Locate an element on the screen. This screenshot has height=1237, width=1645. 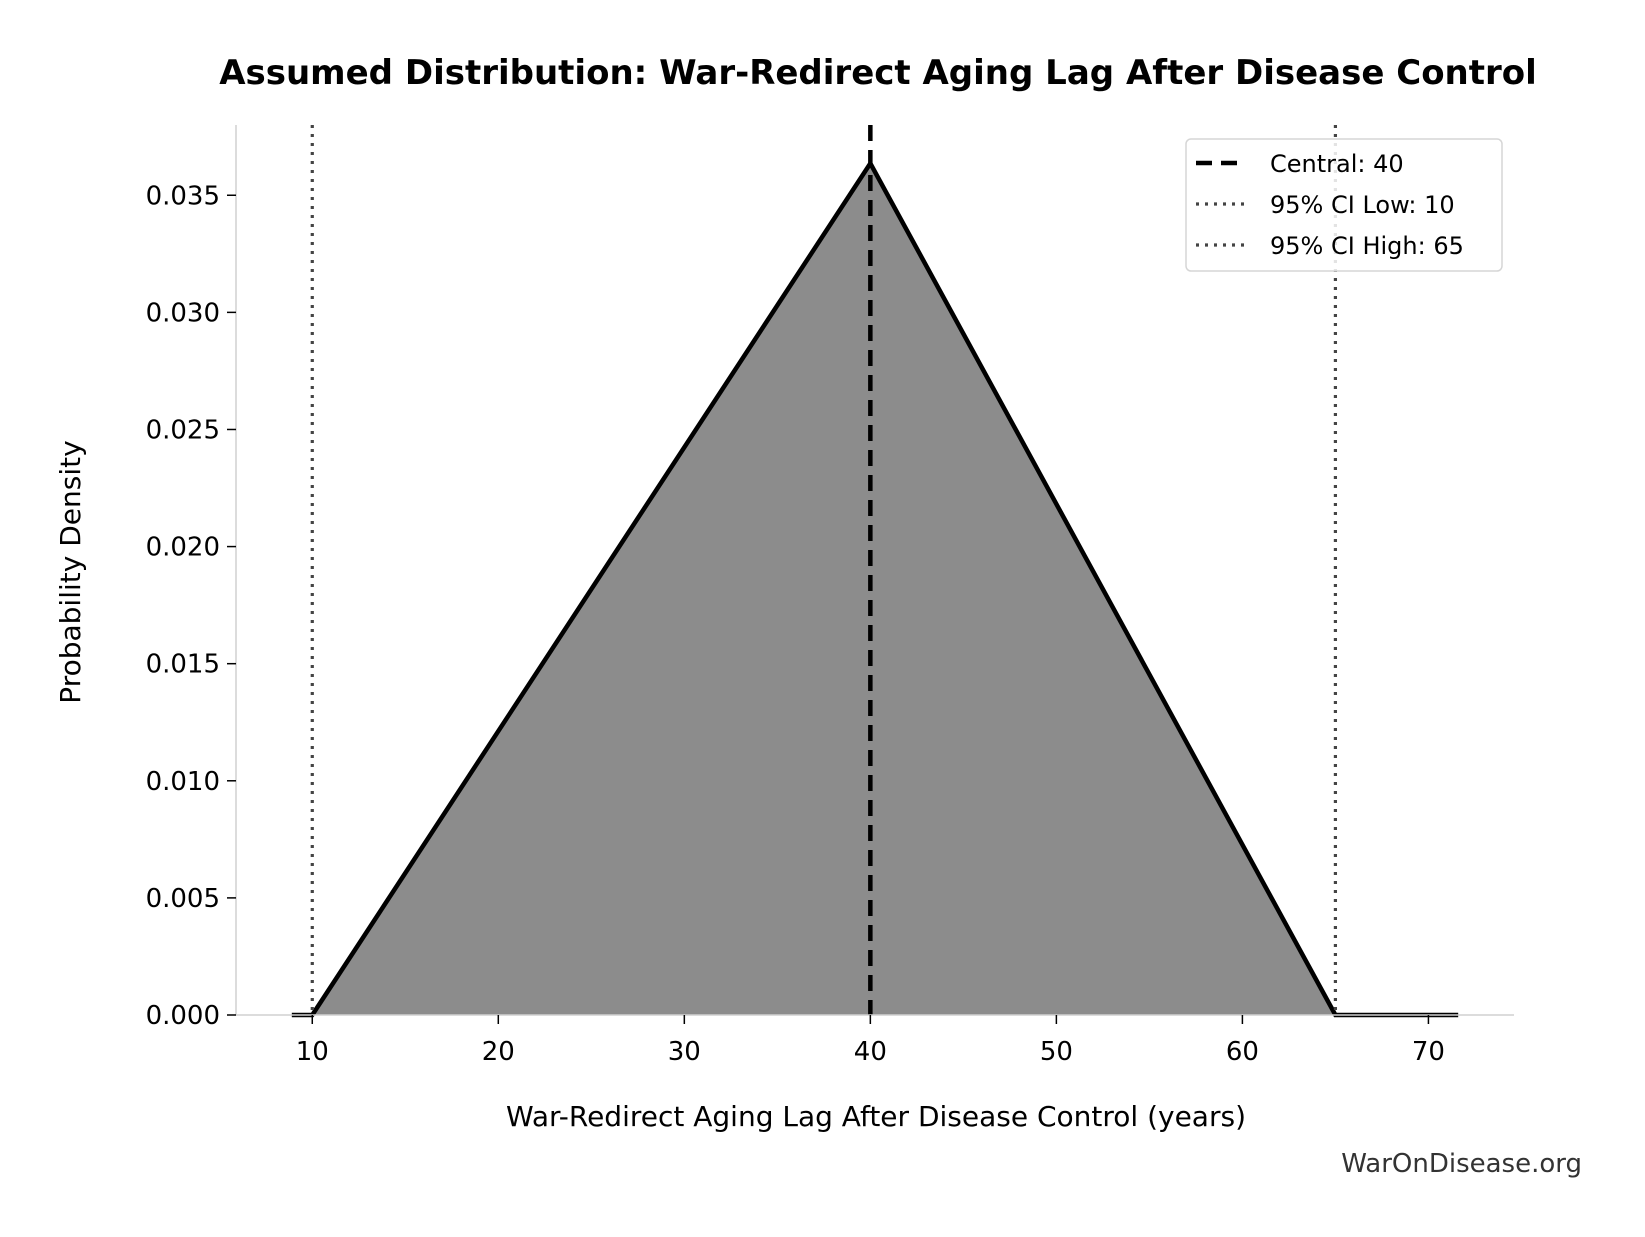
legend-label: 95% CI High: 65 is located at coordinates (1367, 246).